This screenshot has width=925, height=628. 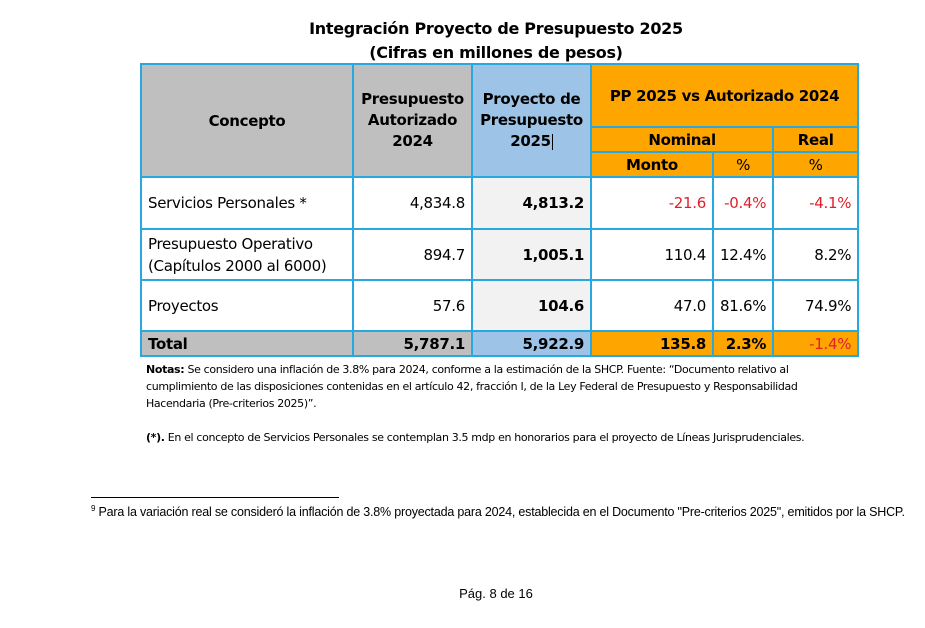 What do you see at coordinates (247, 305) in the screenshot?
I see `cell-concepto: Proyectos` at bounding box center [247, 305].